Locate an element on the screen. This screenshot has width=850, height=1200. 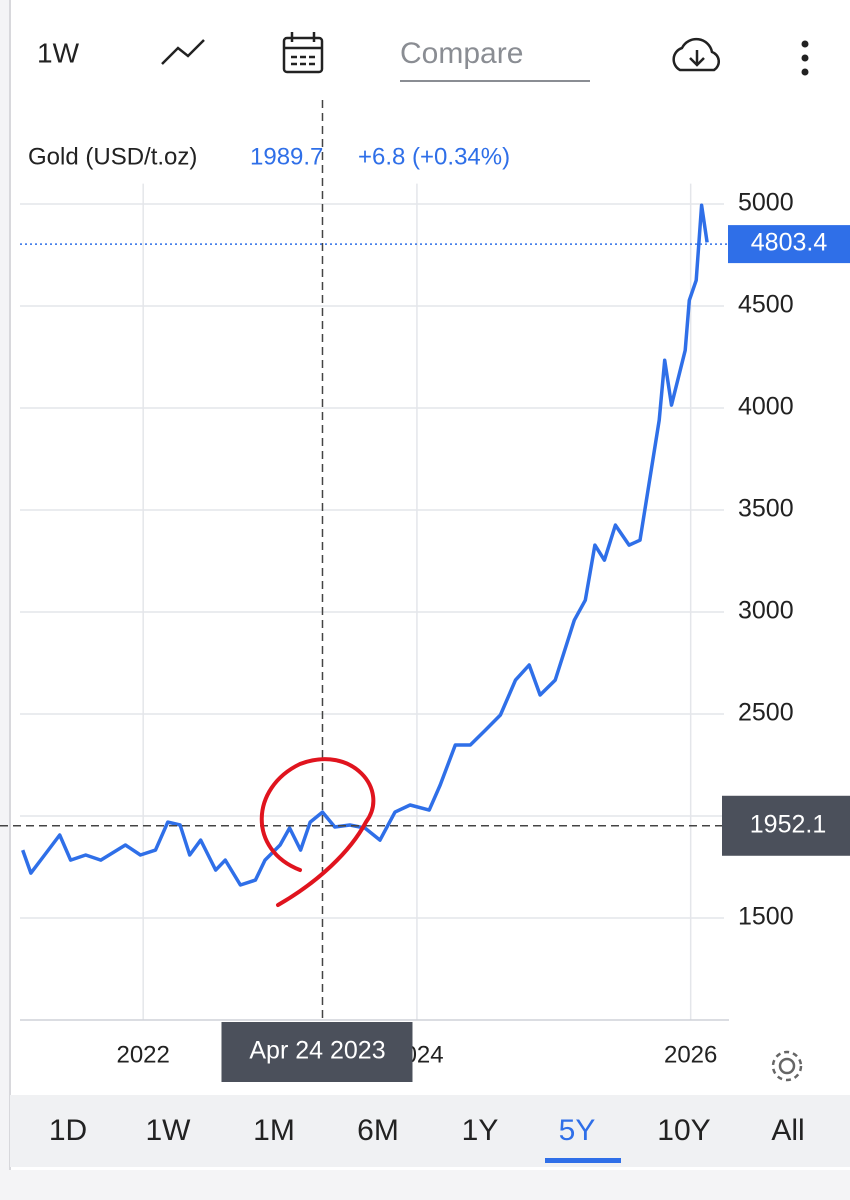
chart-type-icon is located at coordinates (183, 52).